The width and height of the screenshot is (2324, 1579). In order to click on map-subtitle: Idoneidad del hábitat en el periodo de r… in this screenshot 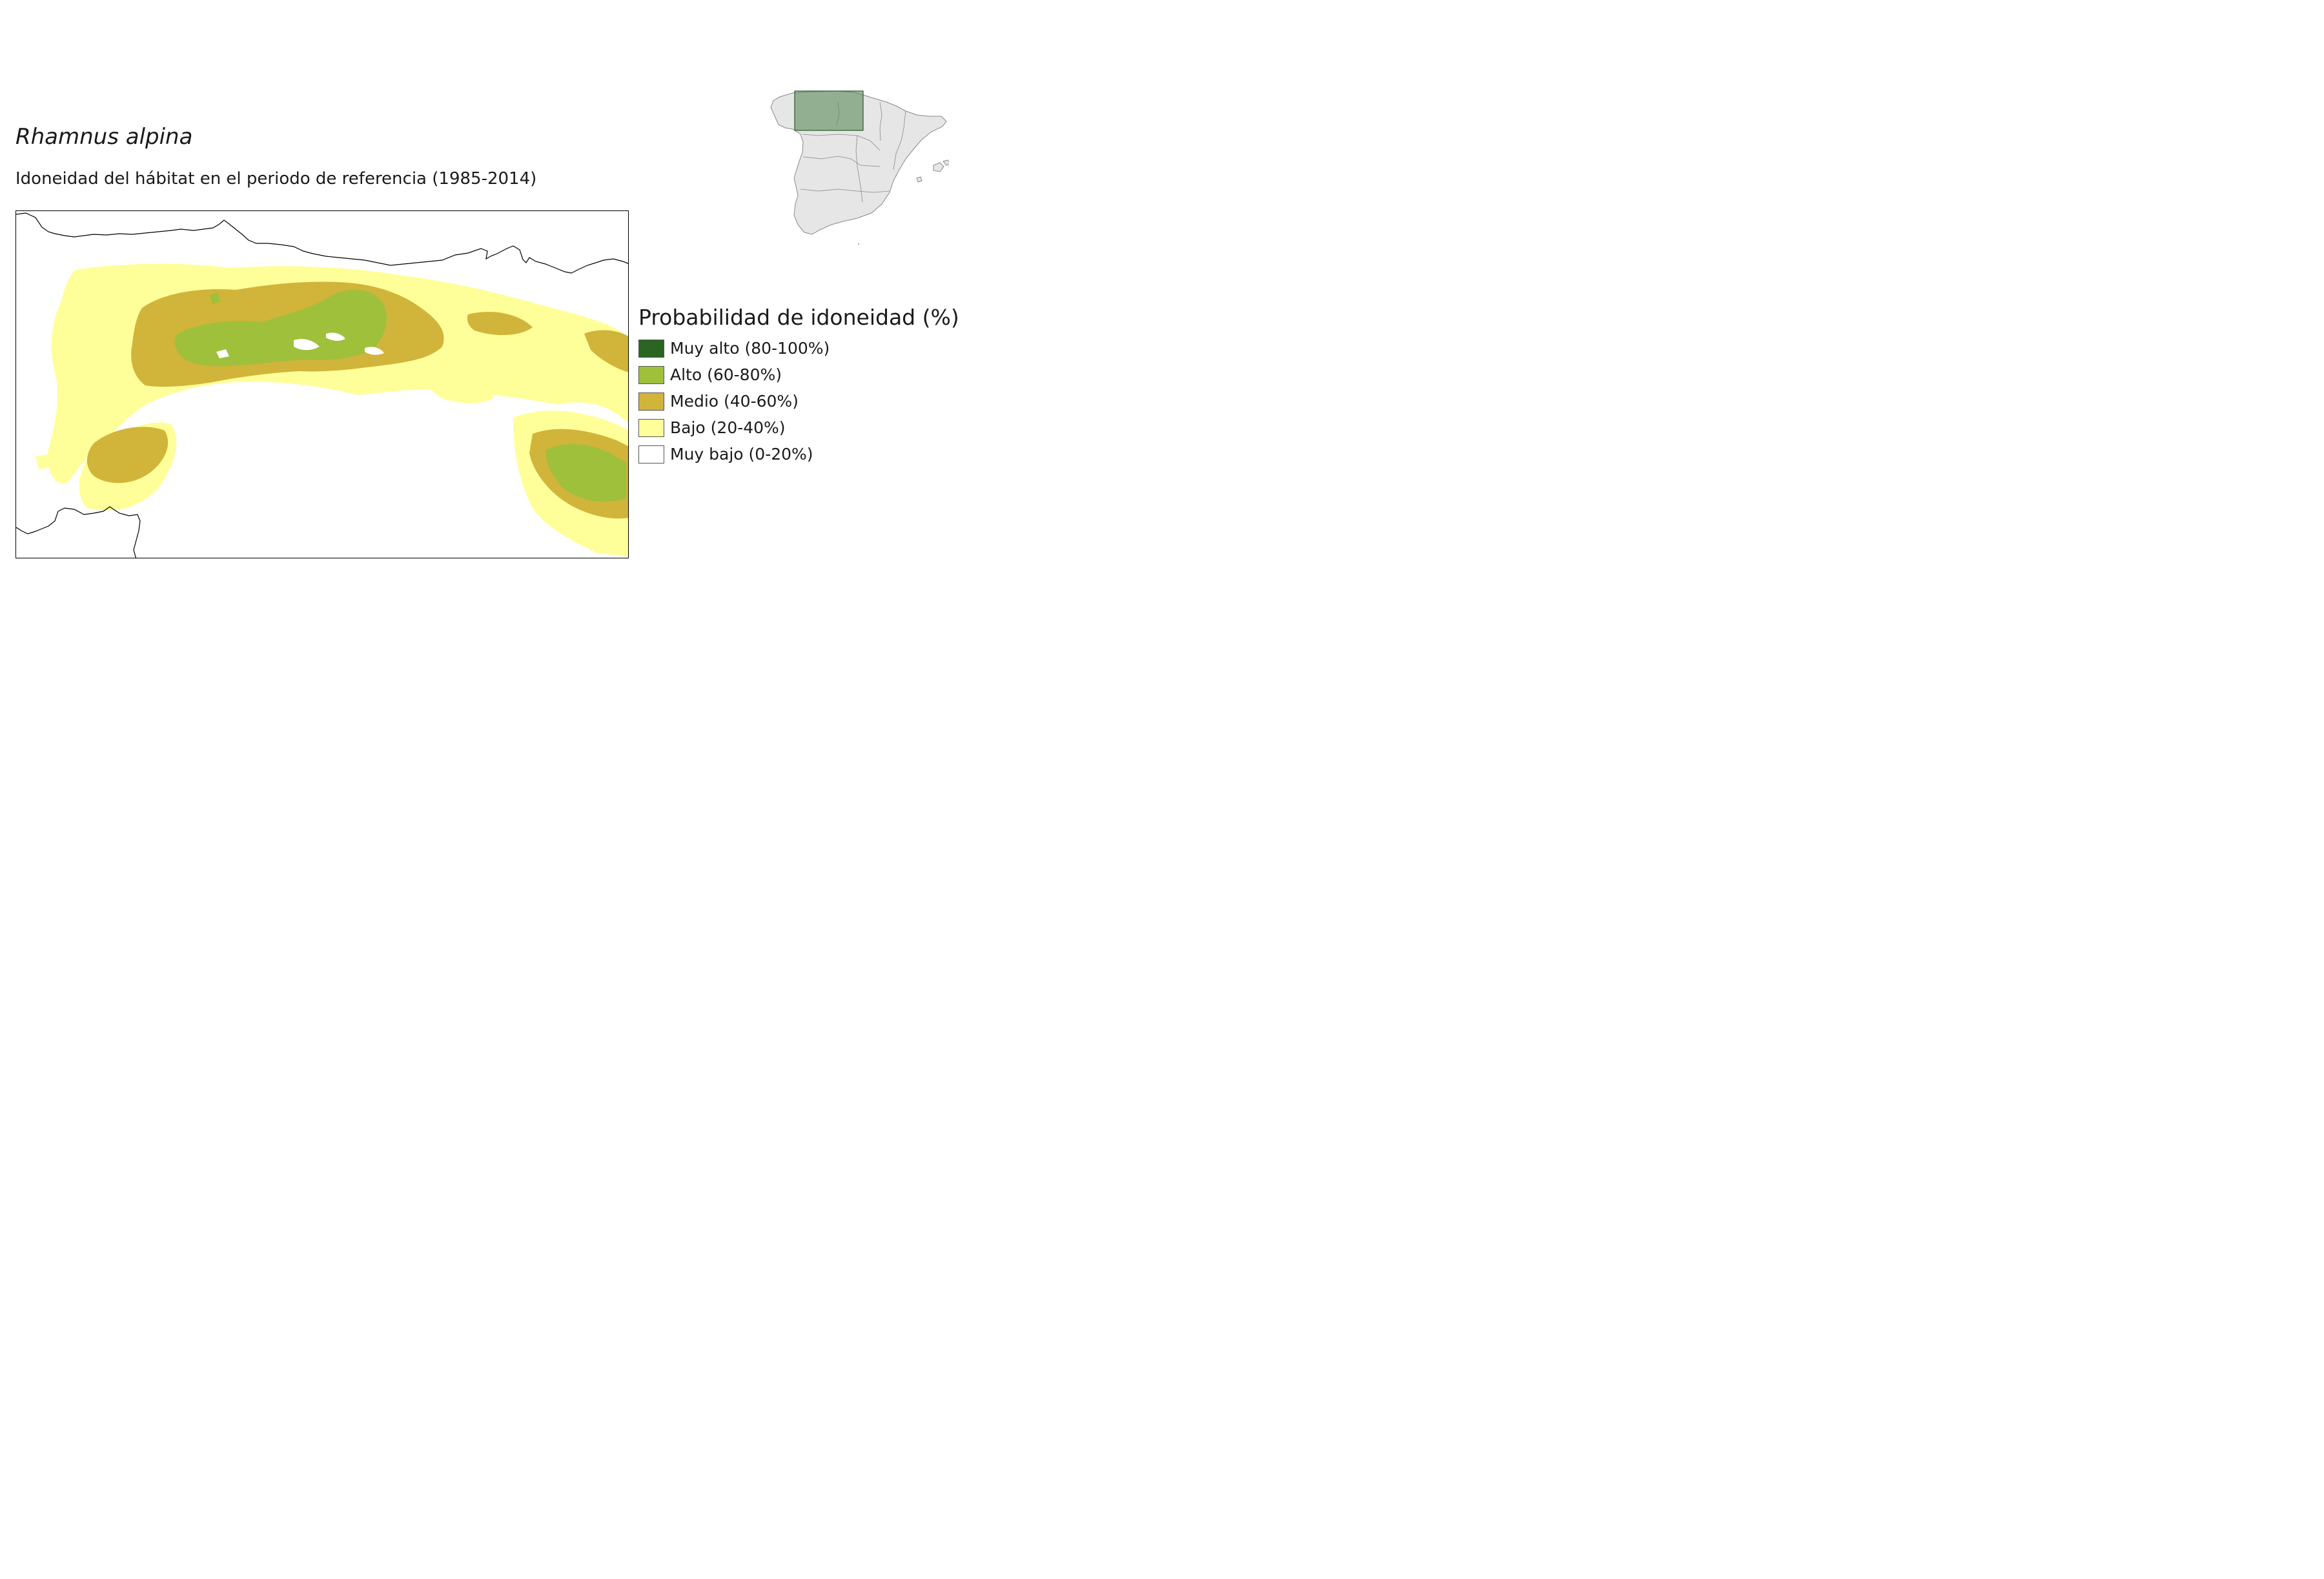, I will do `click(276, 178)`.